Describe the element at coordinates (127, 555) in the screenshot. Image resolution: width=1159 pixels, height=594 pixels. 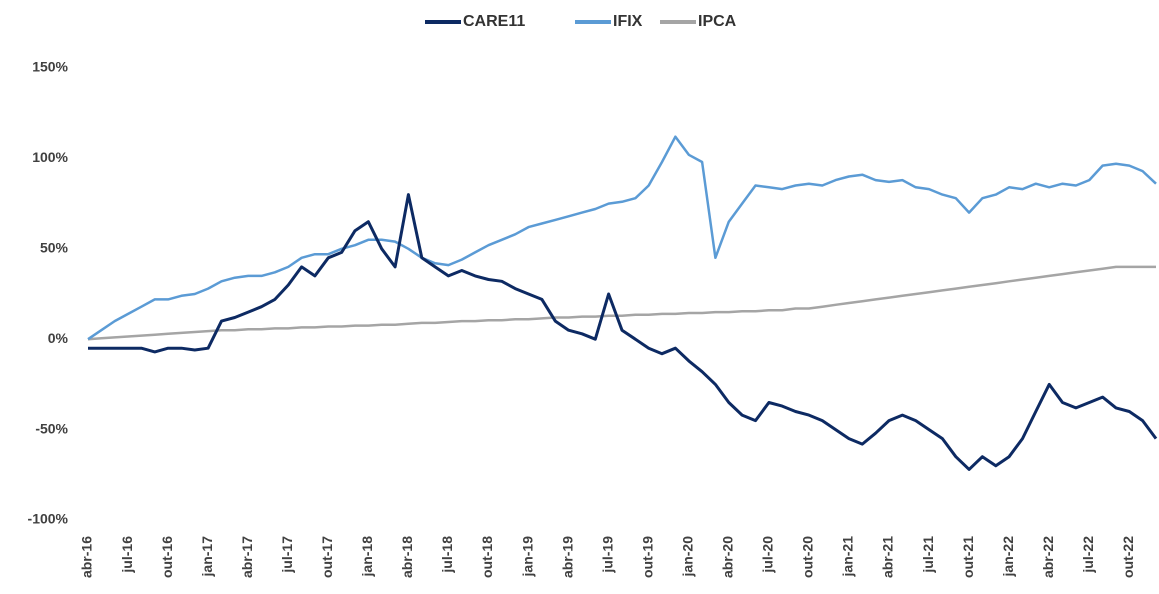
I see `x-tick-label: jul-16` at that location.